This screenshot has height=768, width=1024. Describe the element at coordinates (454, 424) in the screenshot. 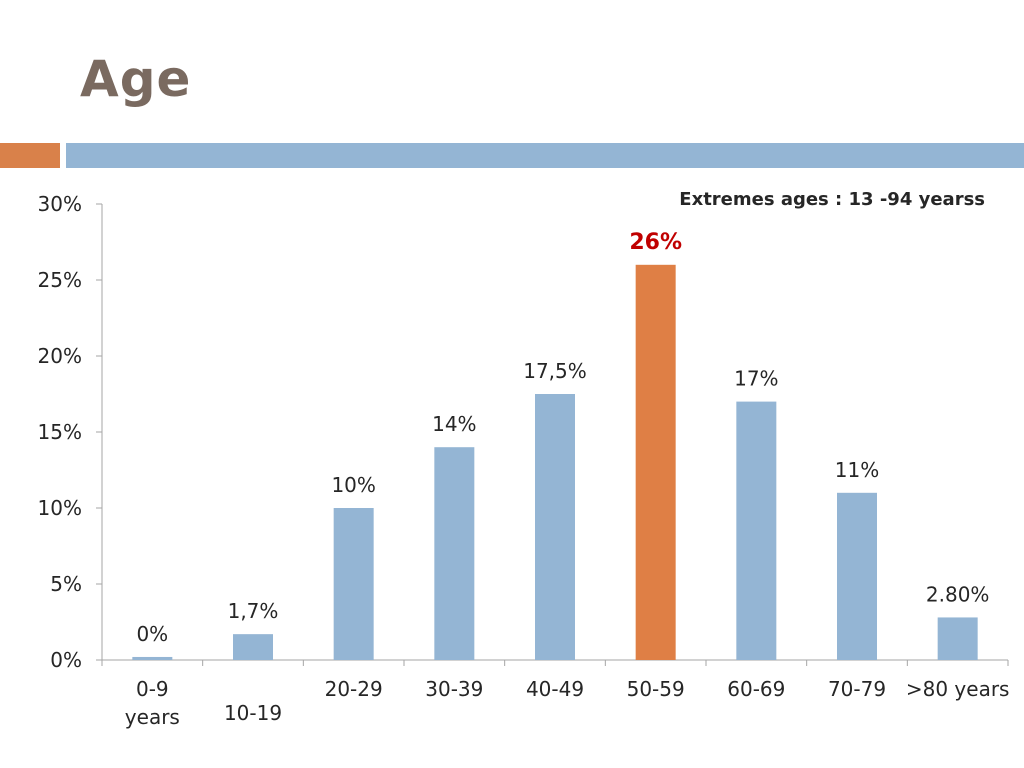

I see `data-label: 14%` at that location.